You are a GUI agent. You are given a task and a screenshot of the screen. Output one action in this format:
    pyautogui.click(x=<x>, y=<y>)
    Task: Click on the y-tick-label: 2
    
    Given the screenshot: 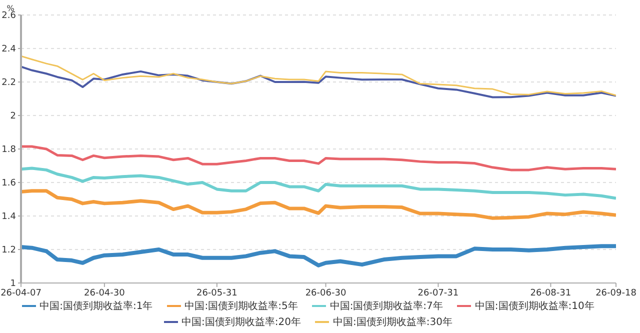 What is the action you would take?
    pyautogui.click(x=13, y=117)
    